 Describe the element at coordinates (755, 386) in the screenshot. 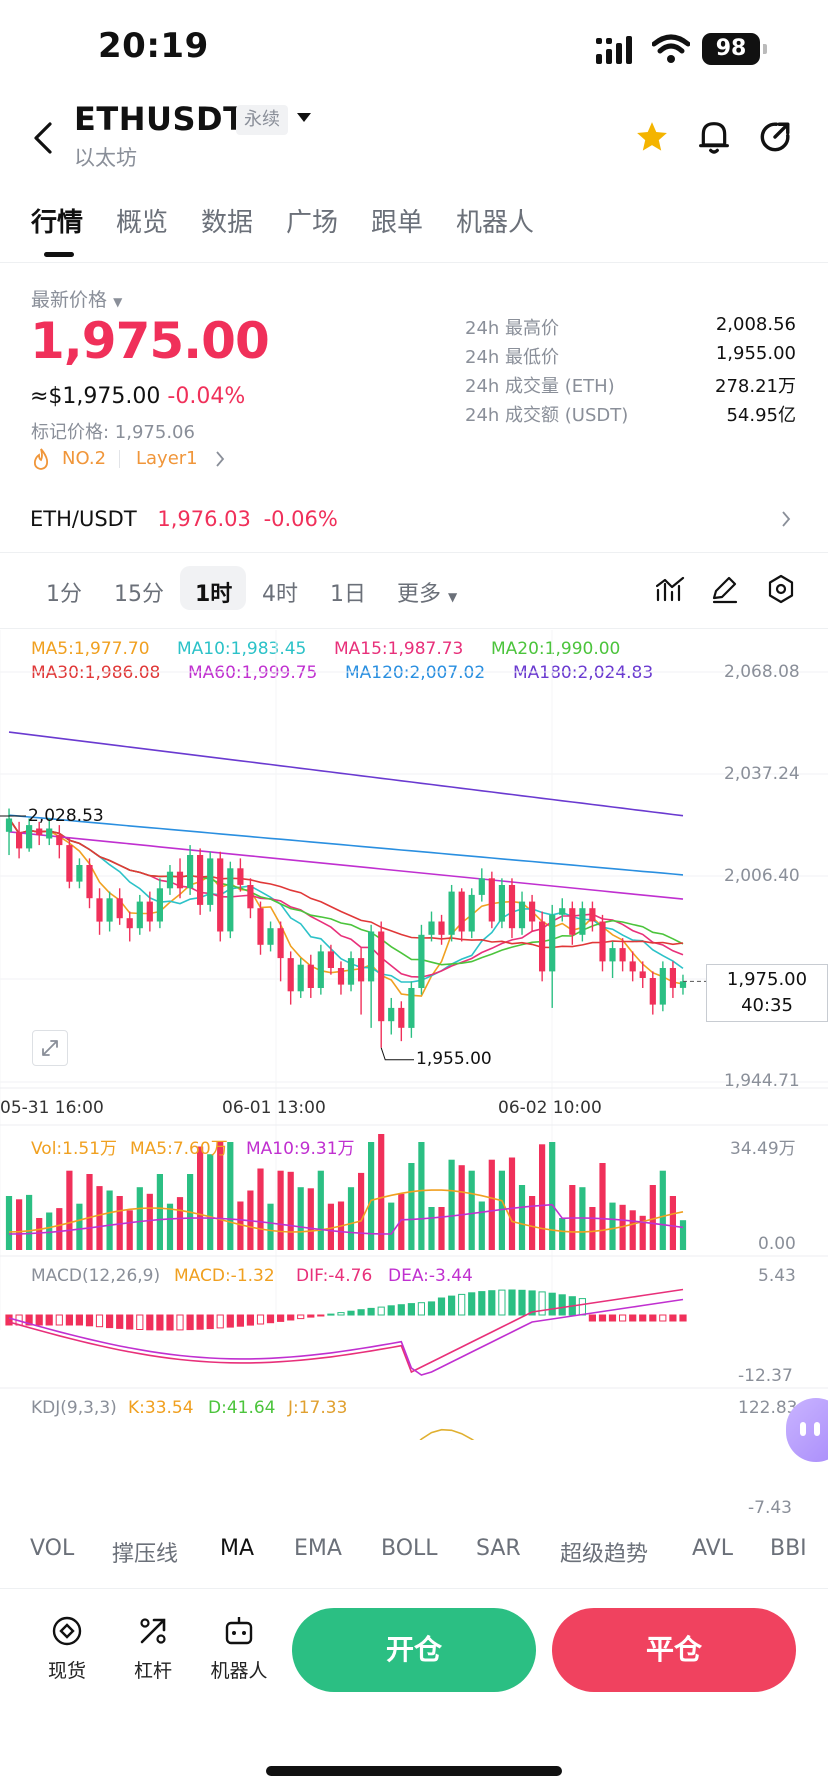

I see `stat-volume-value: 278.21万` at that location.